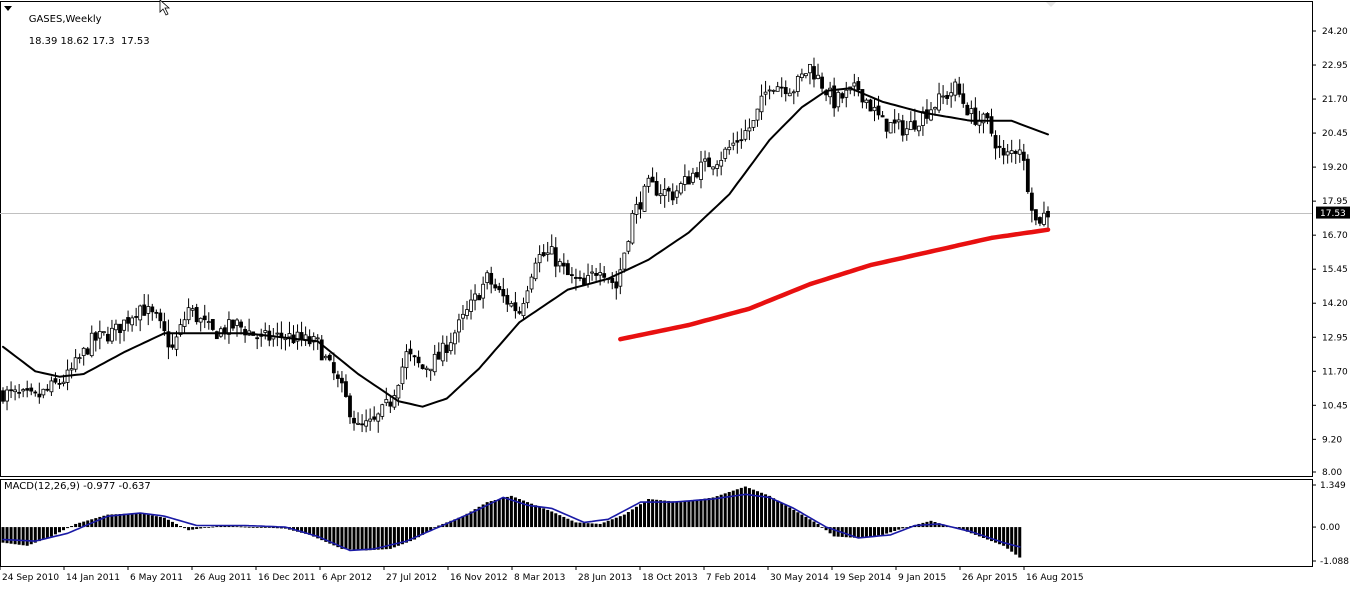 The image size is (1356, 589). What do you see at coordinates (670, 578) in the screenshot?
I see `time-tick-label: 18 Oct 2013` at bounding box center [670, 578].